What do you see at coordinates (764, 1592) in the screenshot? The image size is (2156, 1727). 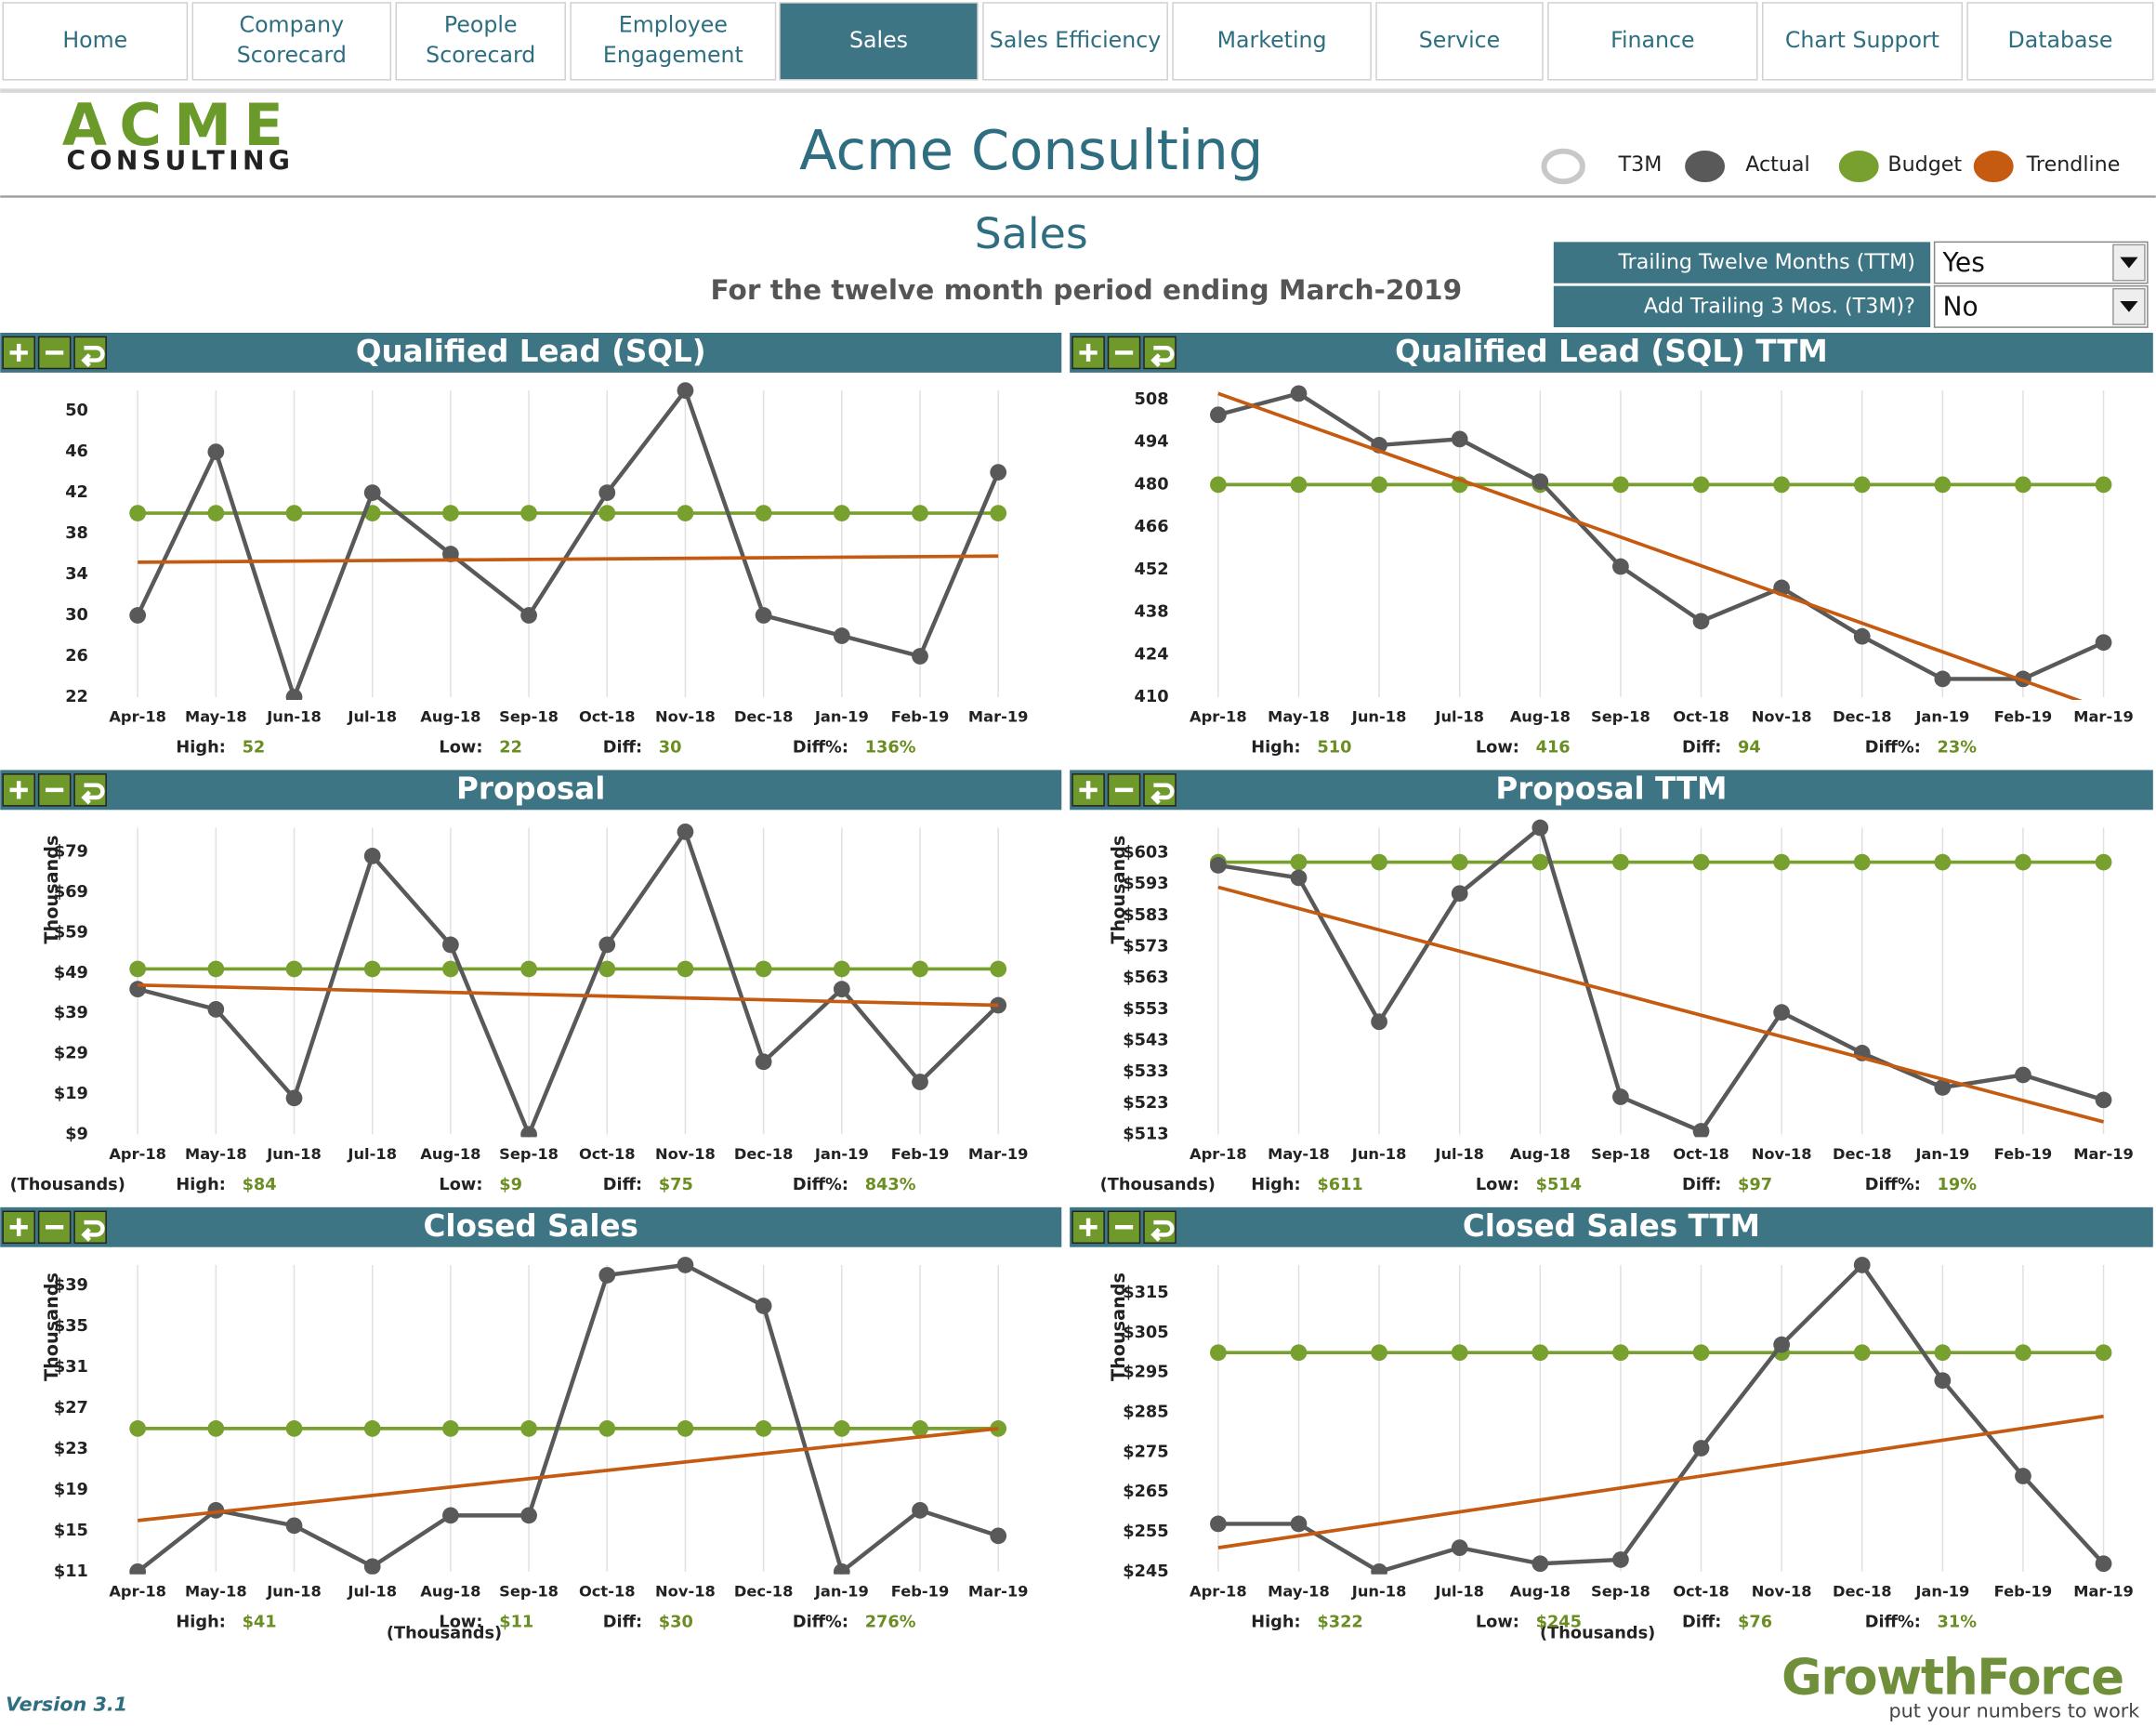 I see `x-tick-label: Dec-18` at bounding box center [764, 1592].